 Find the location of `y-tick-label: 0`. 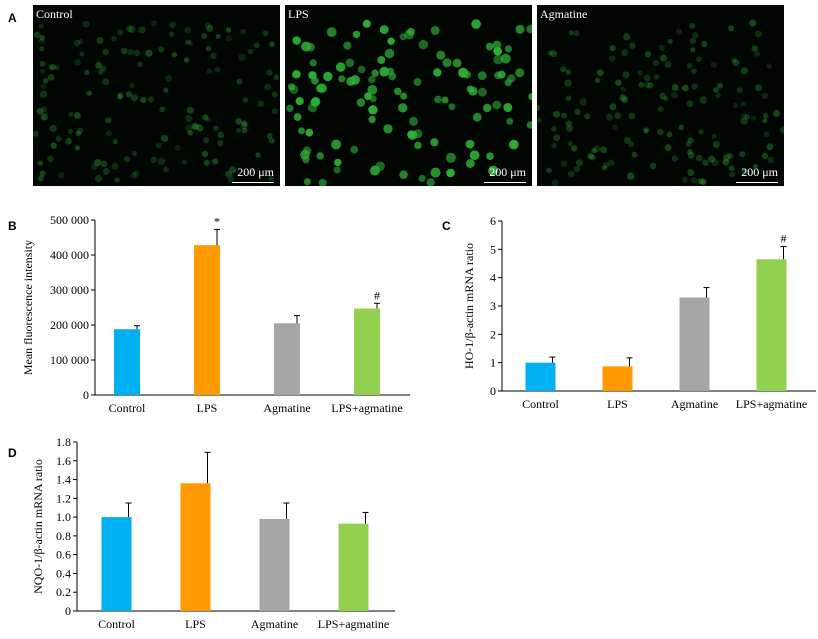

y-tick-label: 0 is located at coordinates (493, 391).